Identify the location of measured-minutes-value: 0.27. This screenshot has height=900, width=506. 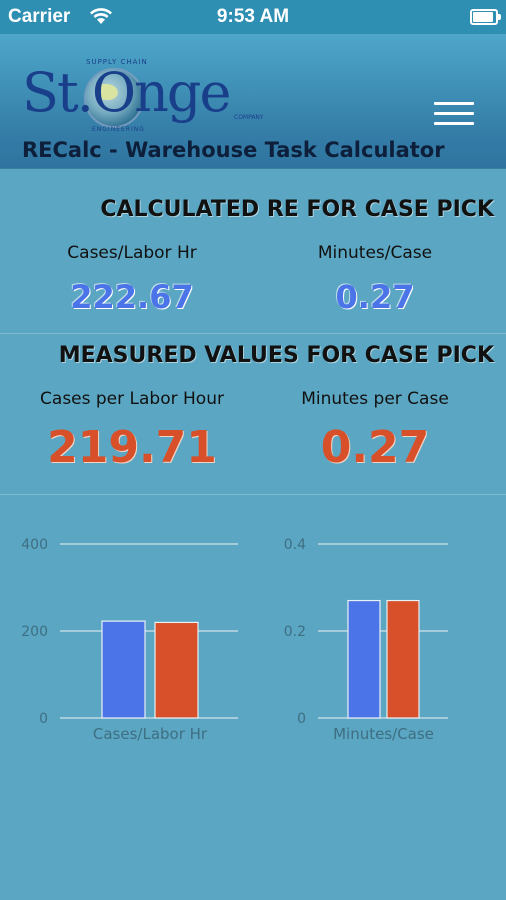
(375, 447).